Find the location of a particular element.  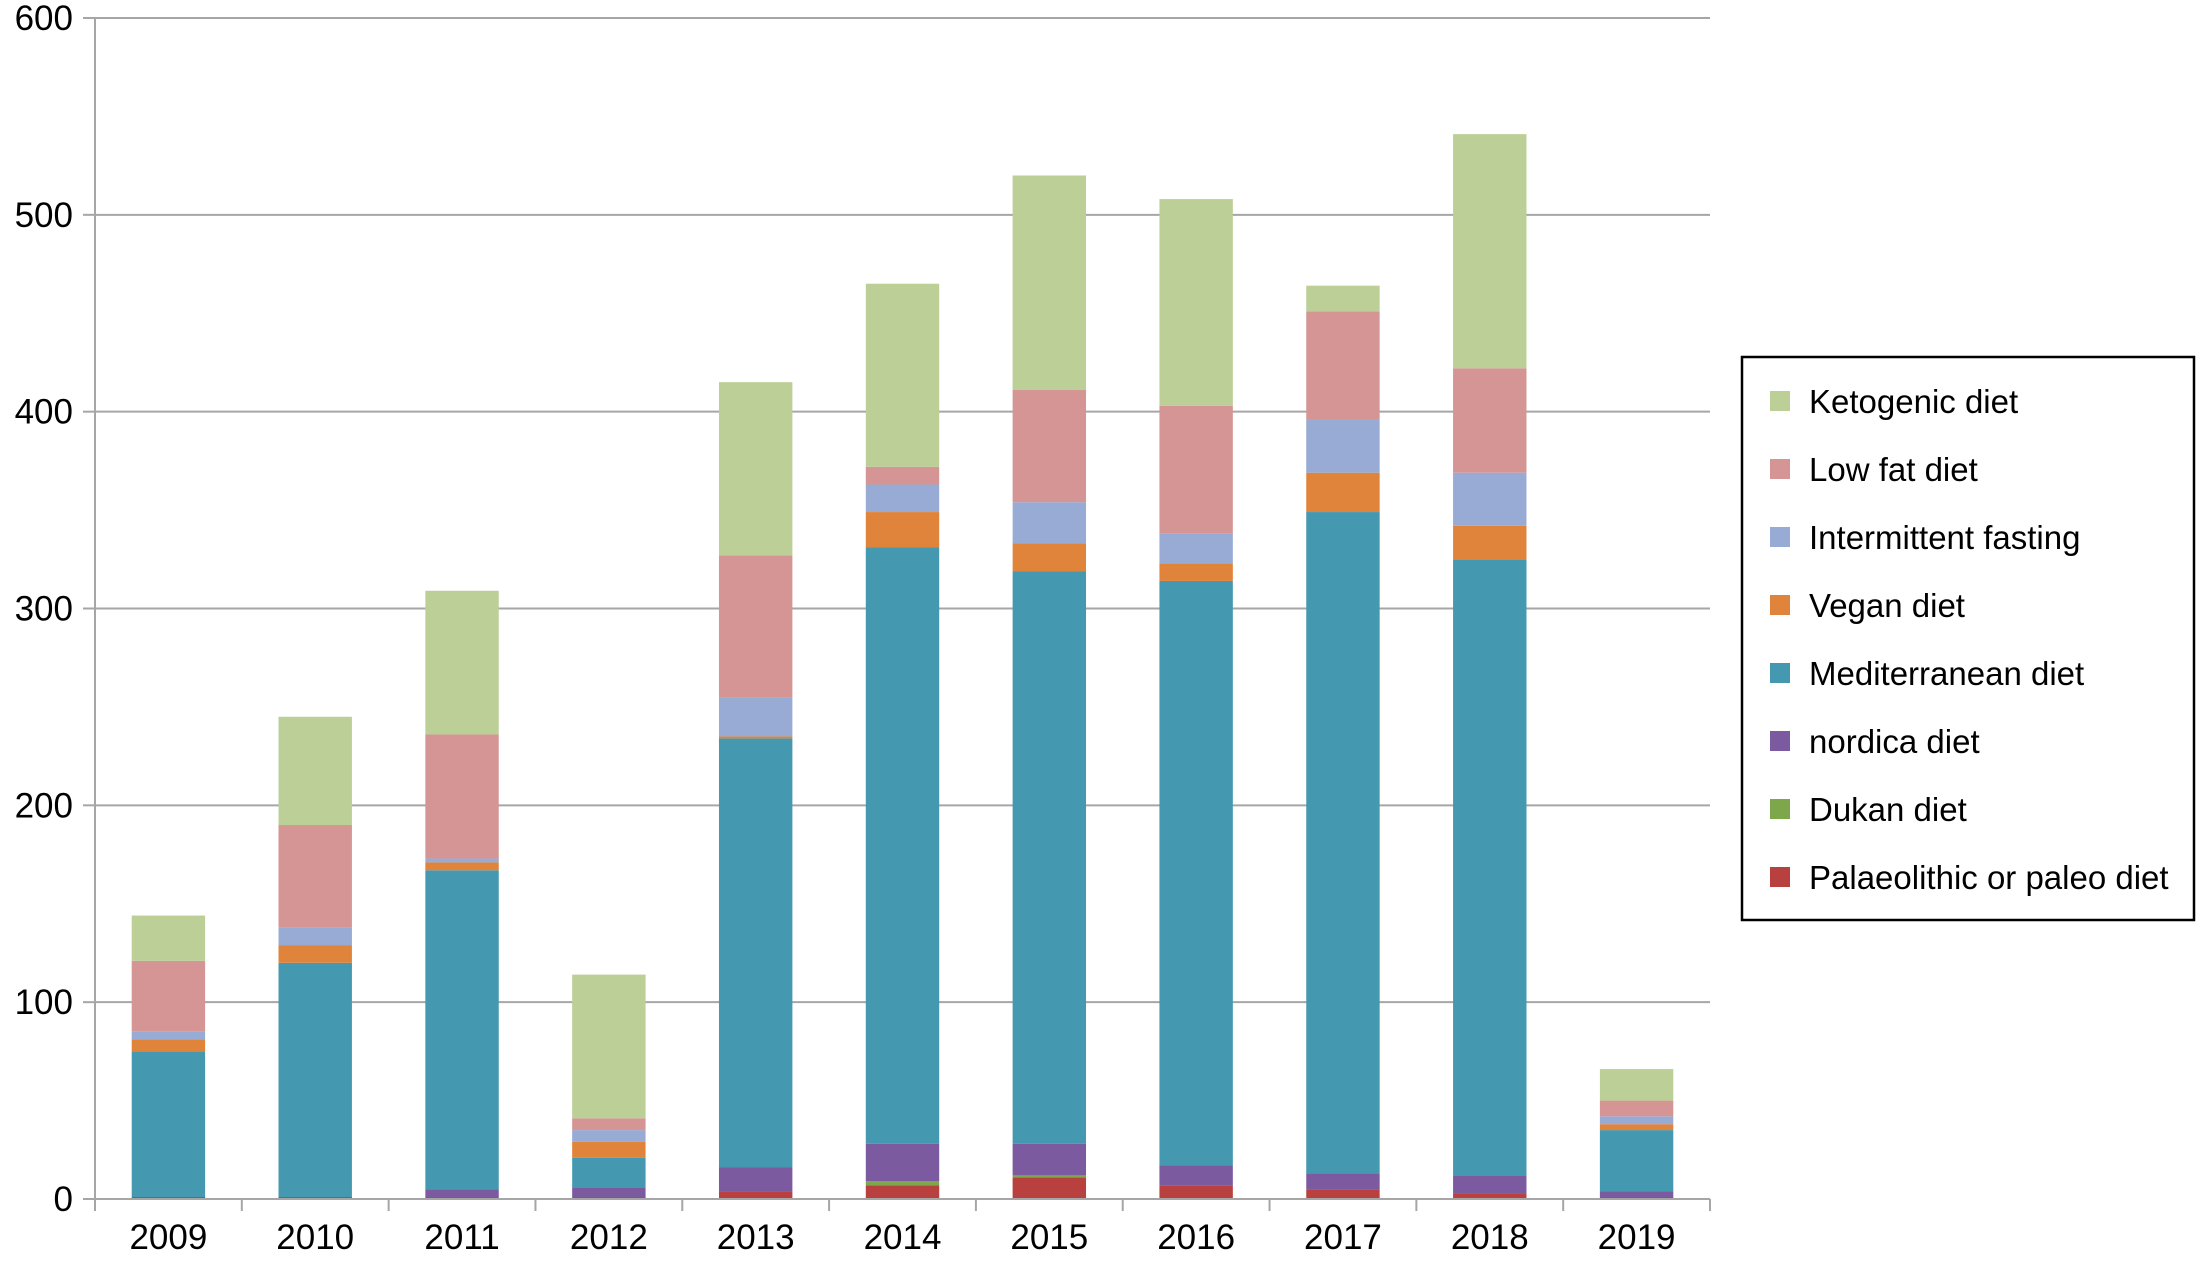

bar-stack-2014 is located at coordinates (902, 741).